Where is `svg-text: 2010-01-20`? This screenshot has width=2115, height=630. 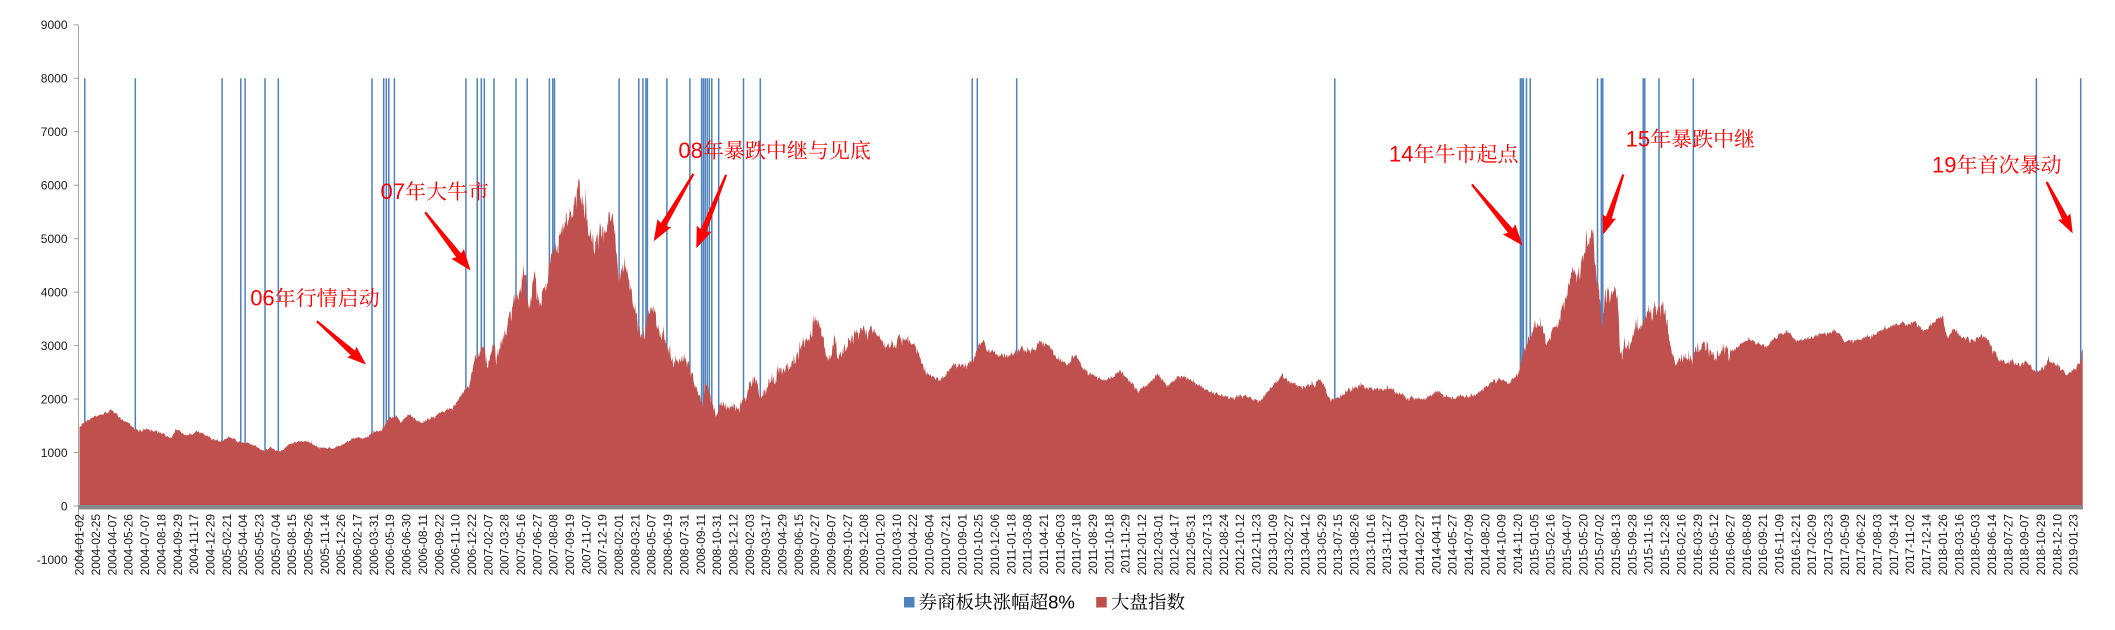 svg-text: 2010-01-20 is located at coordinates (881, 545).